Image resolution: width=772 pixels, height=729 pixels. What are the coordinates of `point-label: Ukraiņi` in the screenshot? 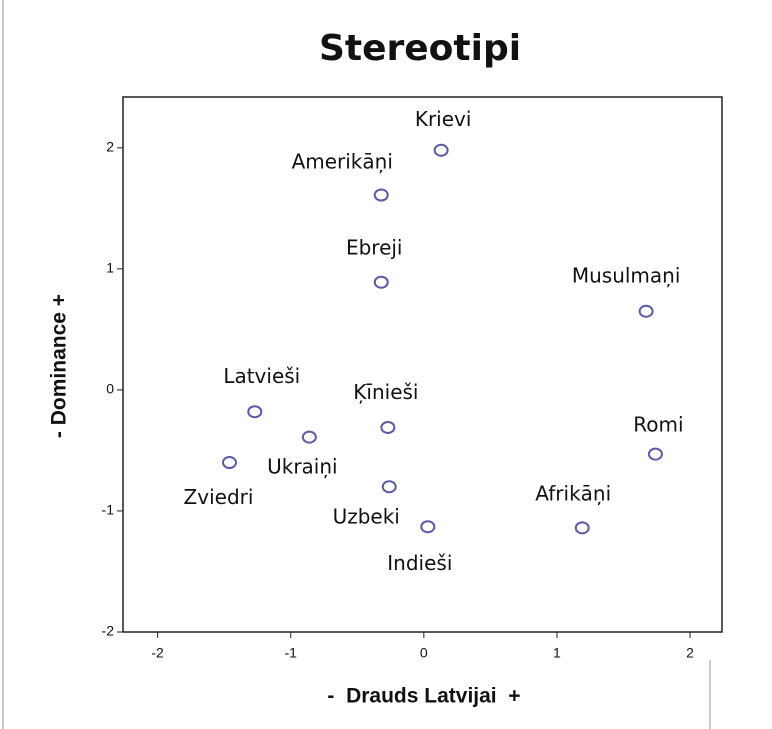 It's located at (302, 467).